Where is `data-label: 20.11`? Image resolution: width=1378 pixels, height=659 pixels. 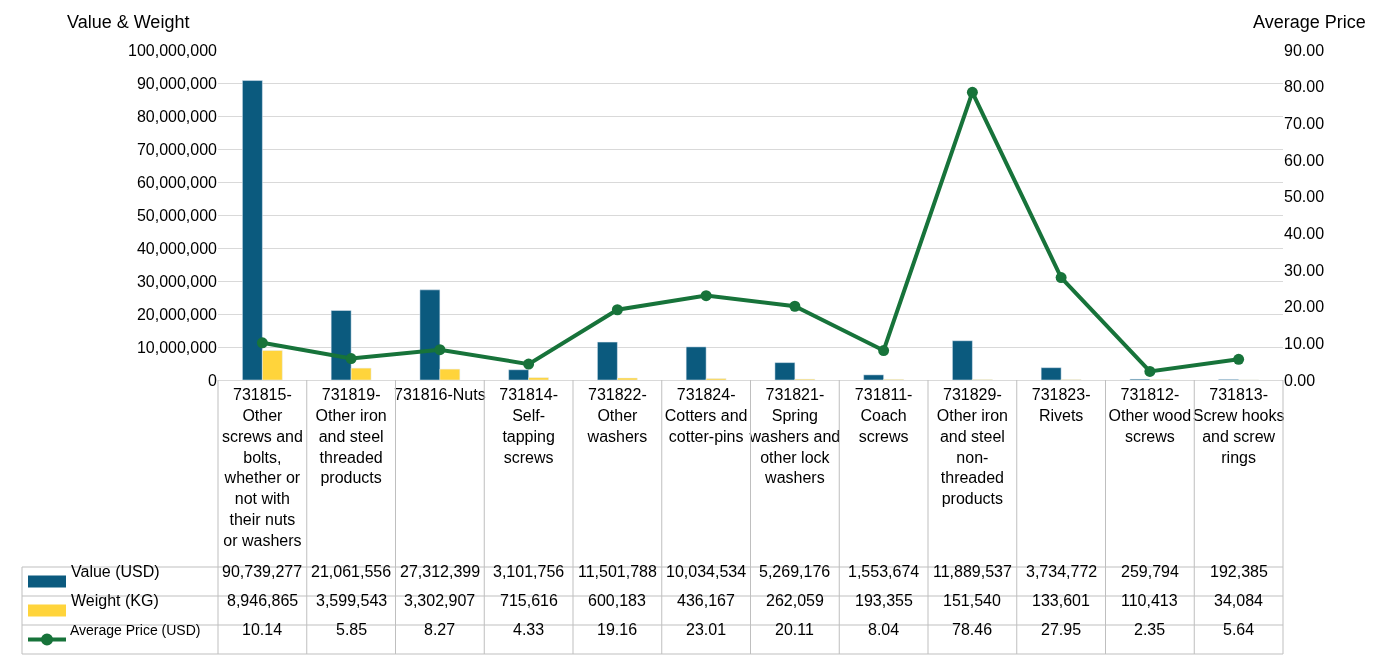 data-label: 20.11 is located at coordinates (794, 629).